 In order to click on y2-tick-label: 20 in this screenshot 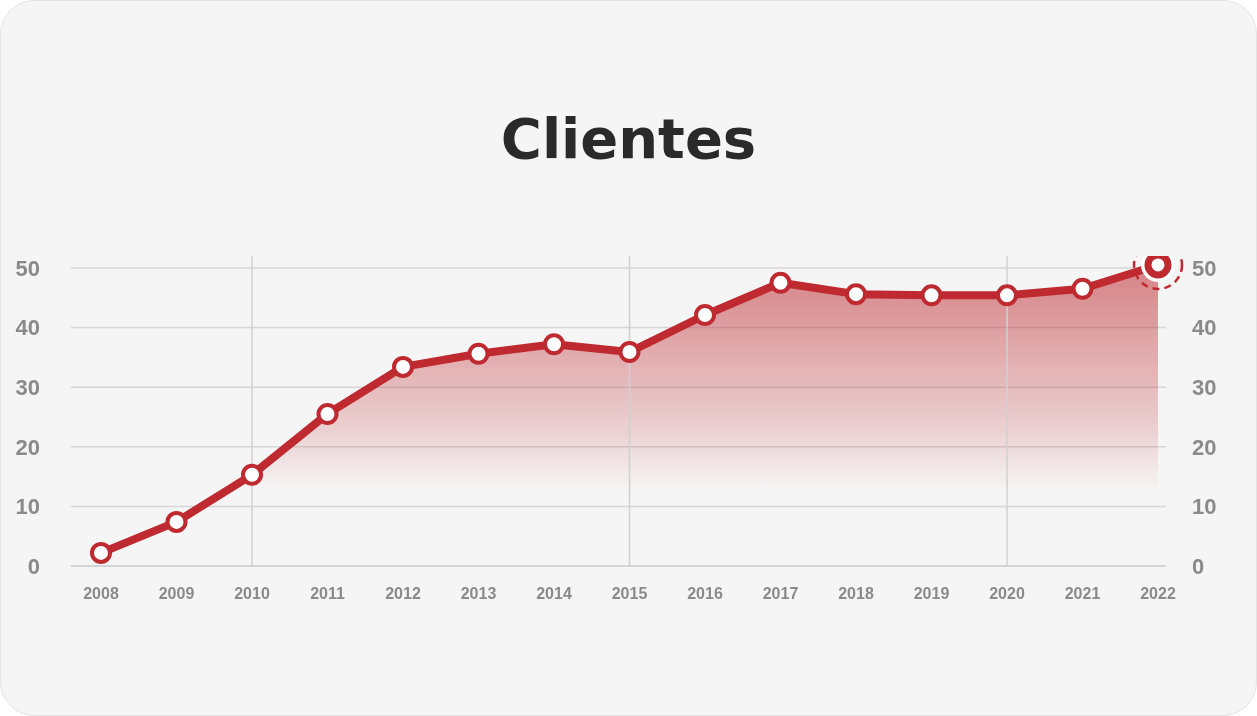, I will do `click(1204, 447)`.